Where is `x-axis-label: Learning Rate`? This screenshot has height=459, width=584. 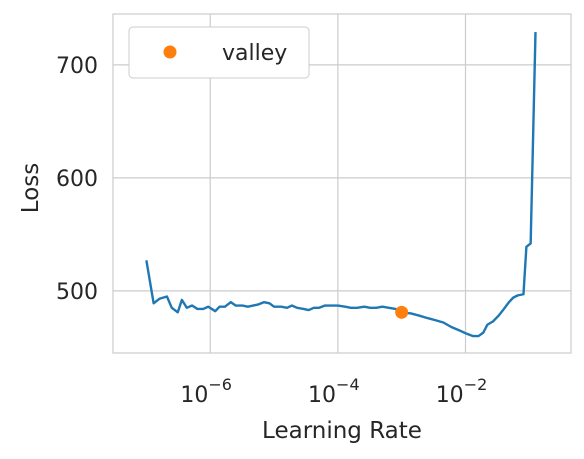
x-axis-label: Learning Rate is located at coordinates (342, 431).